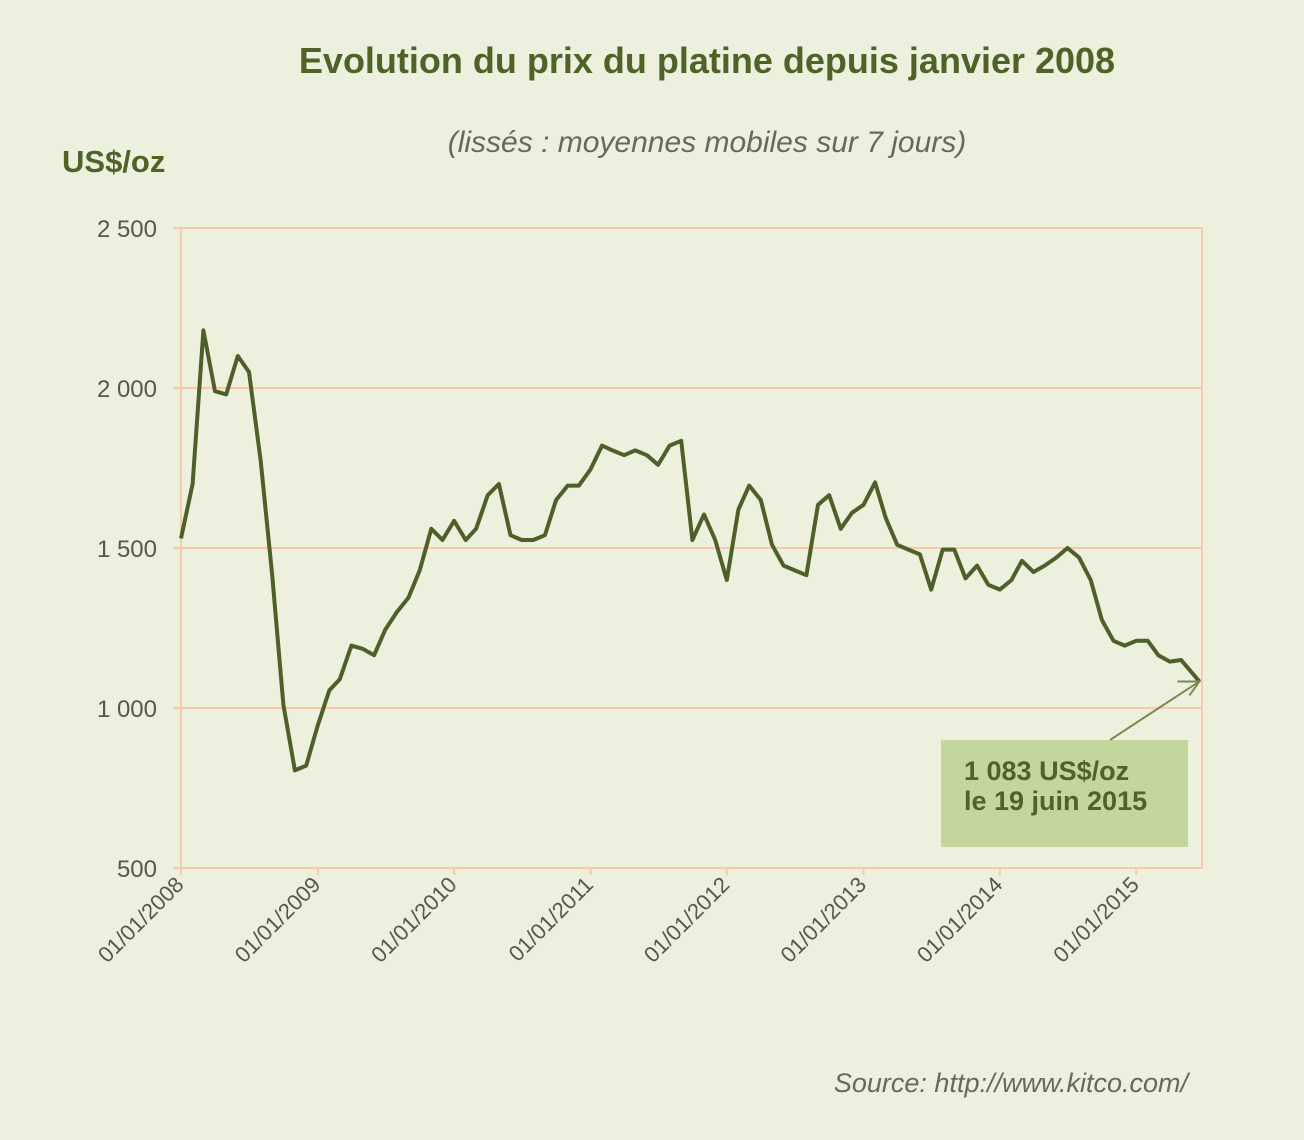  I want to click on x-tick-label: 01/01/2015, so click(1096, 920).